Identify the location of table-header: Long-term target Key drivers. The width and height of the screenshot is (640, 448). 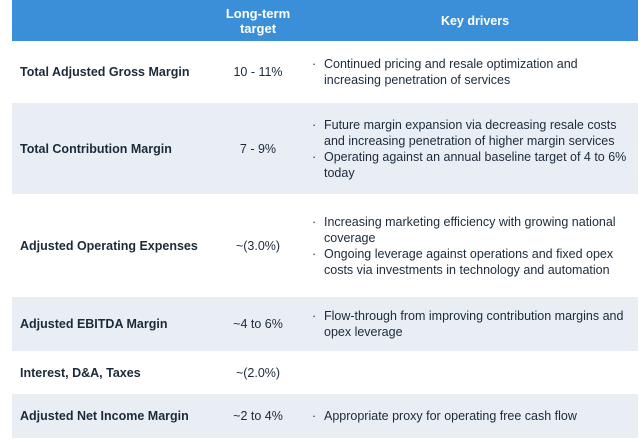
(325, 20).